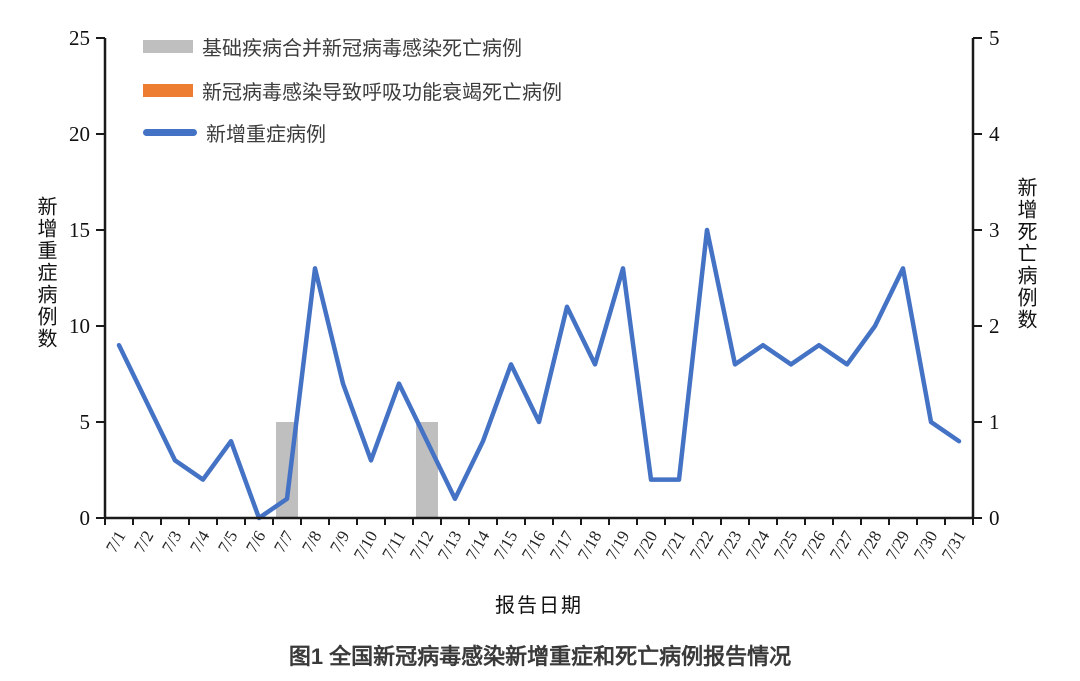  Describe the element at coordinates (266, 134) in the screenshot. I see `legend-label: 新增重症病例` at that location.